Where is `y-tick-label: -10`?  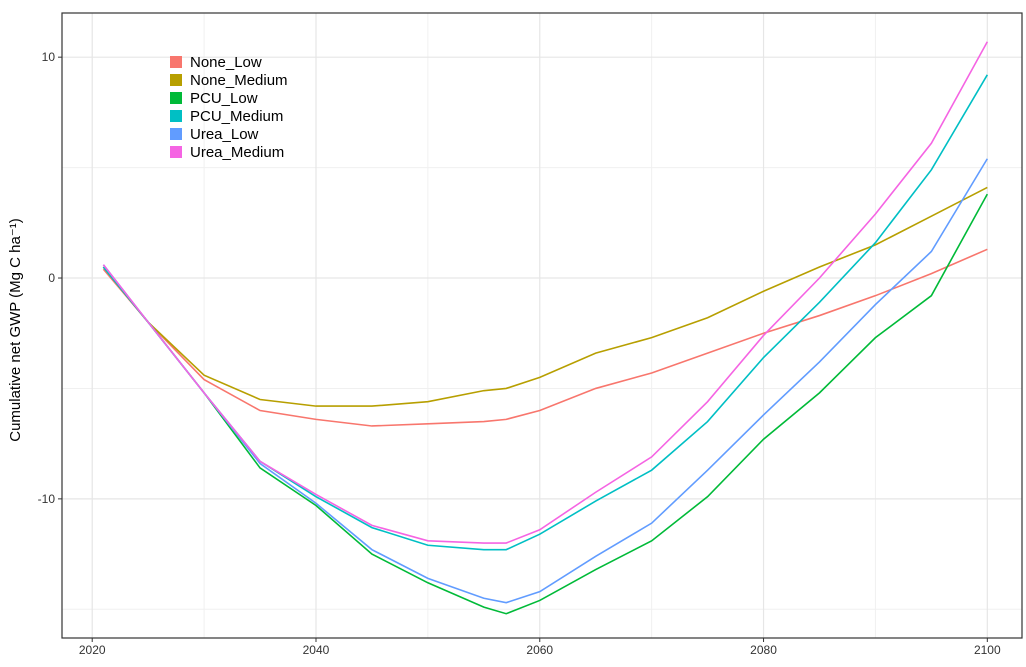 y-tick-label: -10 is located at coordinates (47, 499).